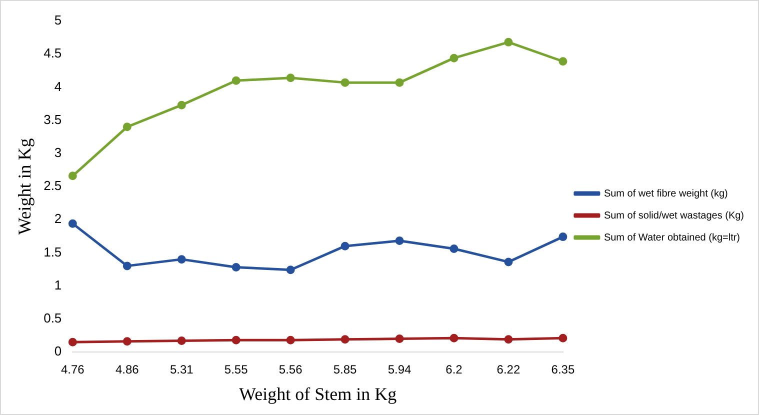  Describe the element at coordinates (58, 284) in the screenshot. I see `y-tick-label: 1` at that location.